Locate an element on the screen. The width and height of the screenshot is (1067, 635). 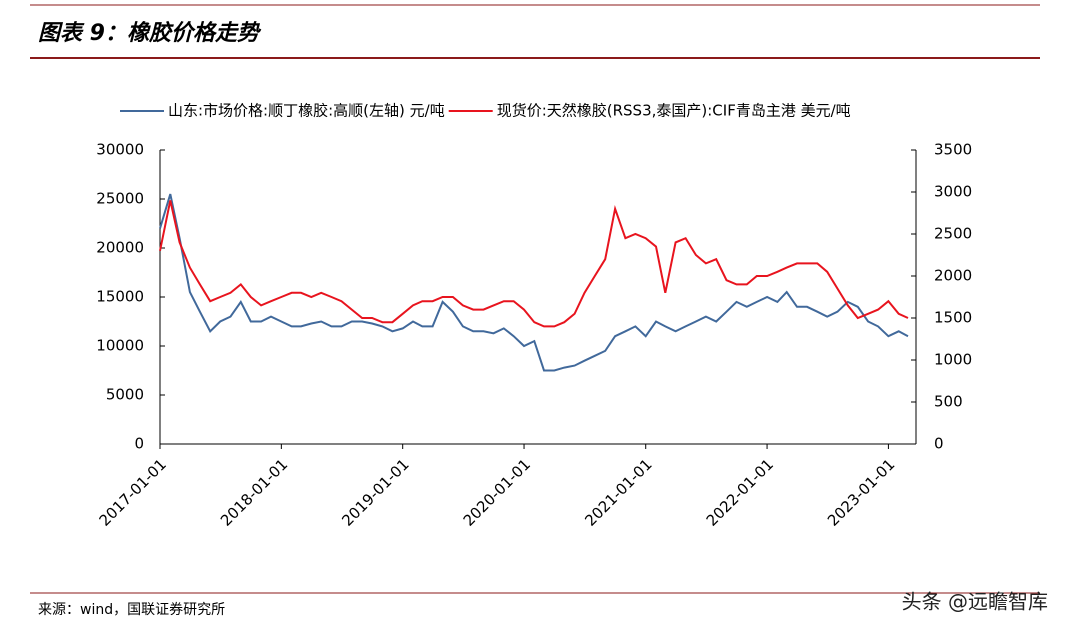
y-tick-label: 10000 is located at coordinates (120, 346).